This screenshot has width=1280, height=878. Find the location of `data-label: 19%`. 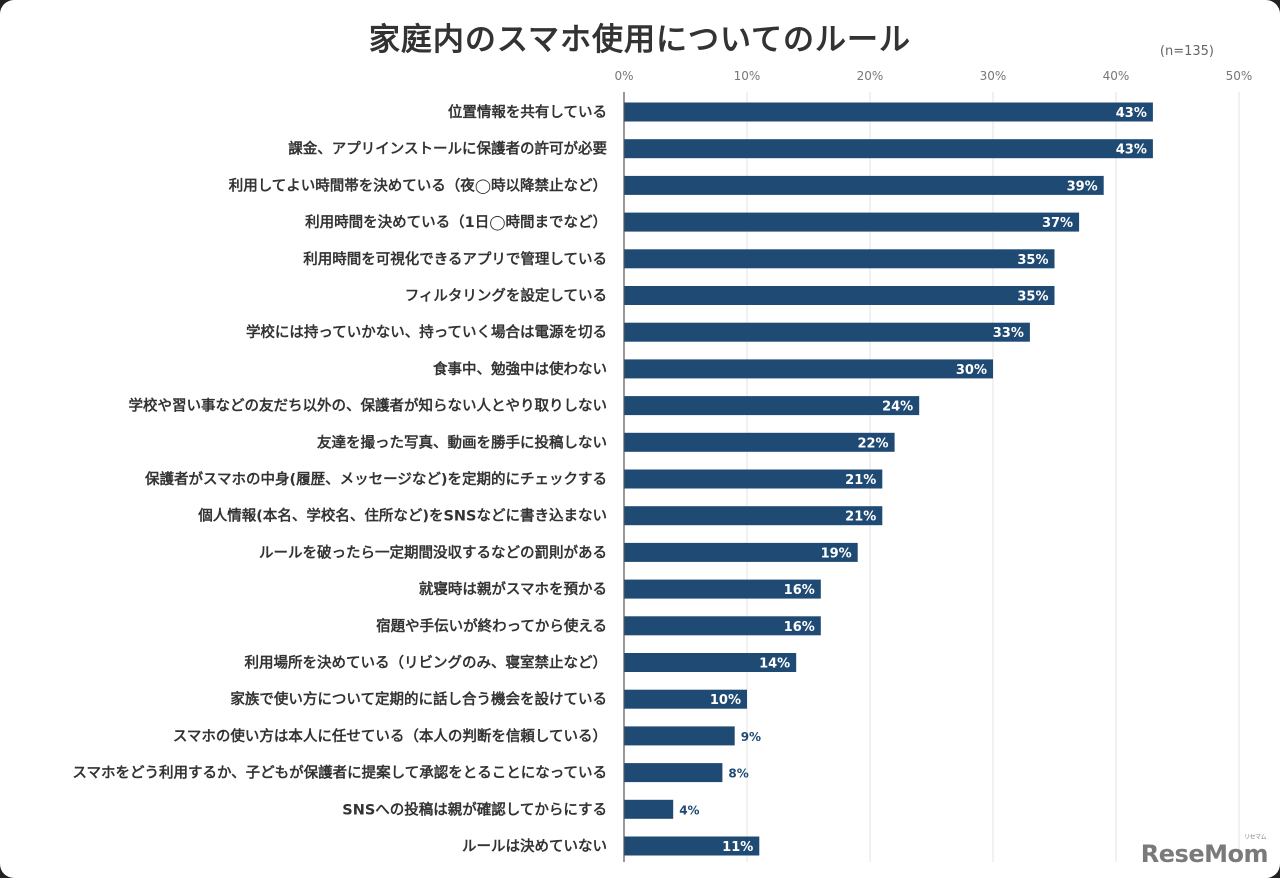

data-label: 19% is located at coordinates (836, 553).